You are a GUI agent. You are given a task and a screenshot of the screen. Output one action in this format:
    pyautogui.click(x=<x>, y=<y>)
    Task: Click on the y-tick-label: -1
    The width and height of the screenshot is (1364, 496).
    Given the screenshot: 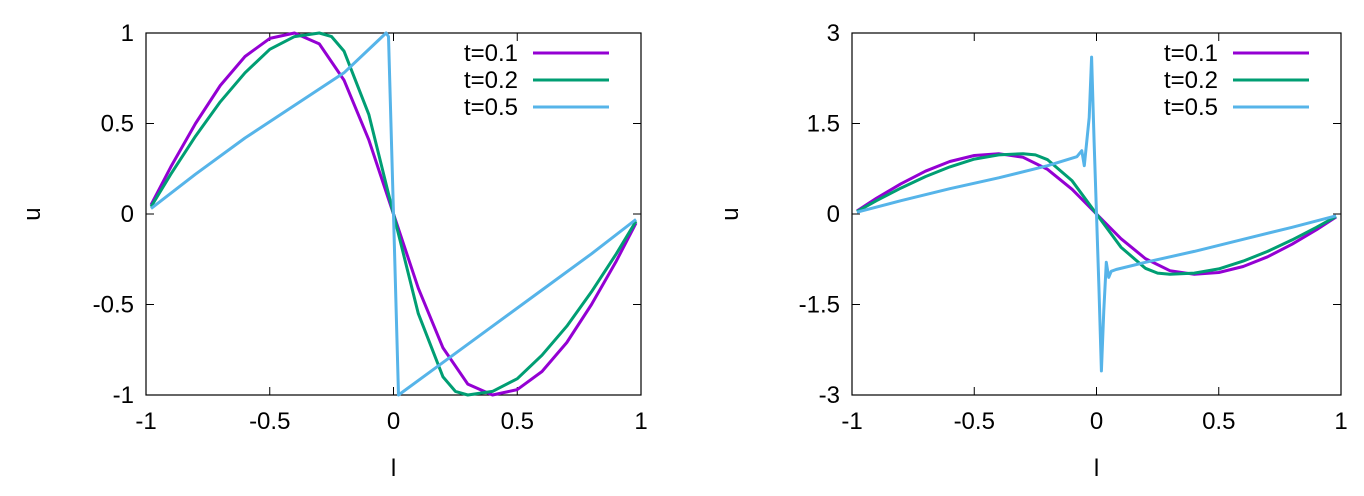 What is the action you would take?
    pyautogui.click(x=123, y=395)
    